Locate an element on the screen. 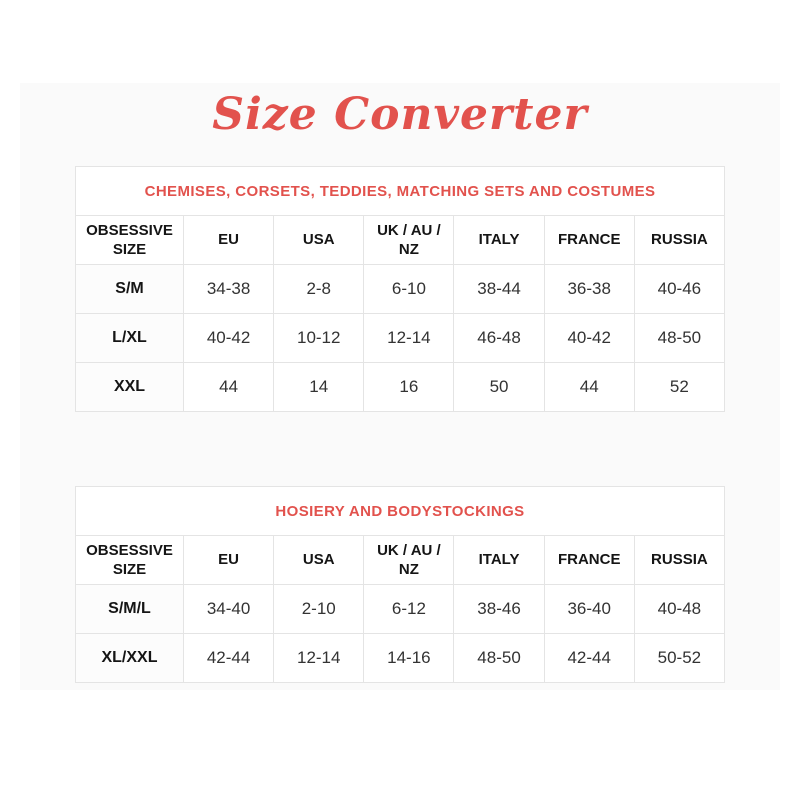 Image resolution: width=800 pixels, height=800 pixels. table-cell: 34-38 is located at coordinates (228, 289).